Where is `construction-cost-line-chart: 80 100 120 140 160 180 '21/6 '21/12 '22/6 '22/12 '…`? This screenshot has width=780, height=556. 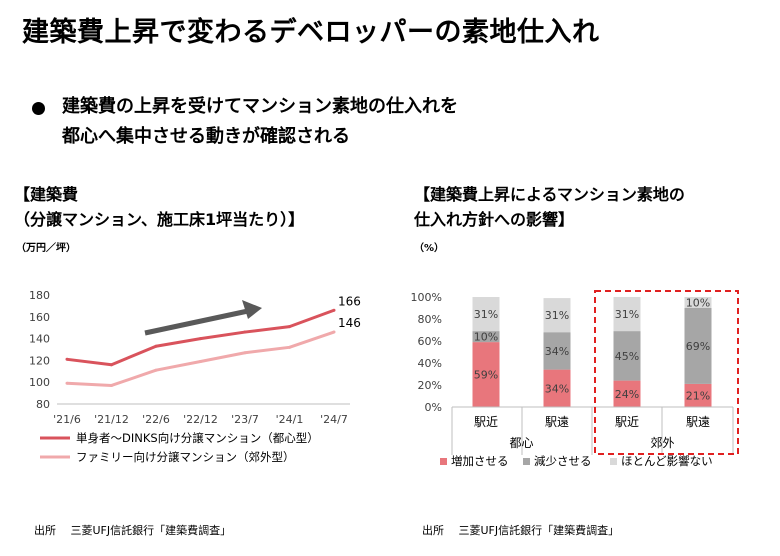
construction-cost-line-chart: 80 100 120 140 160 180 '21/6 '21/12 '22/6 '22/12 '… is located at coordinates (195, 376).